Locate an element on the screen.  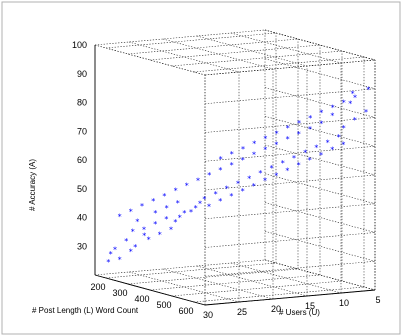
z-axis-label: # Accuracy (A) is located at coordinates (32, 185).